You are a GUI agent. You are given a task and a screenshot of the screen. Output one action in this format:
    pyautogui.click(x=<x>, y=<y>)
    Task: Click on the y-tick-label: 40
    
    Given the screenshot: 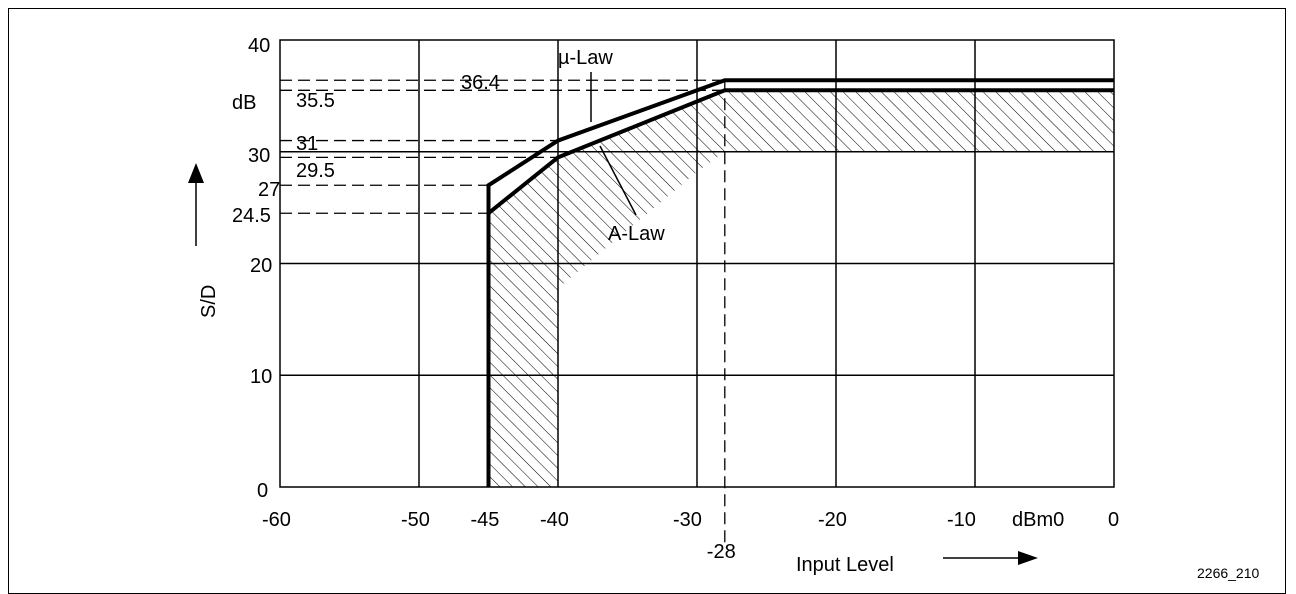 What is the action you would take?
    pyautogui.click(x=259, y=46)
    